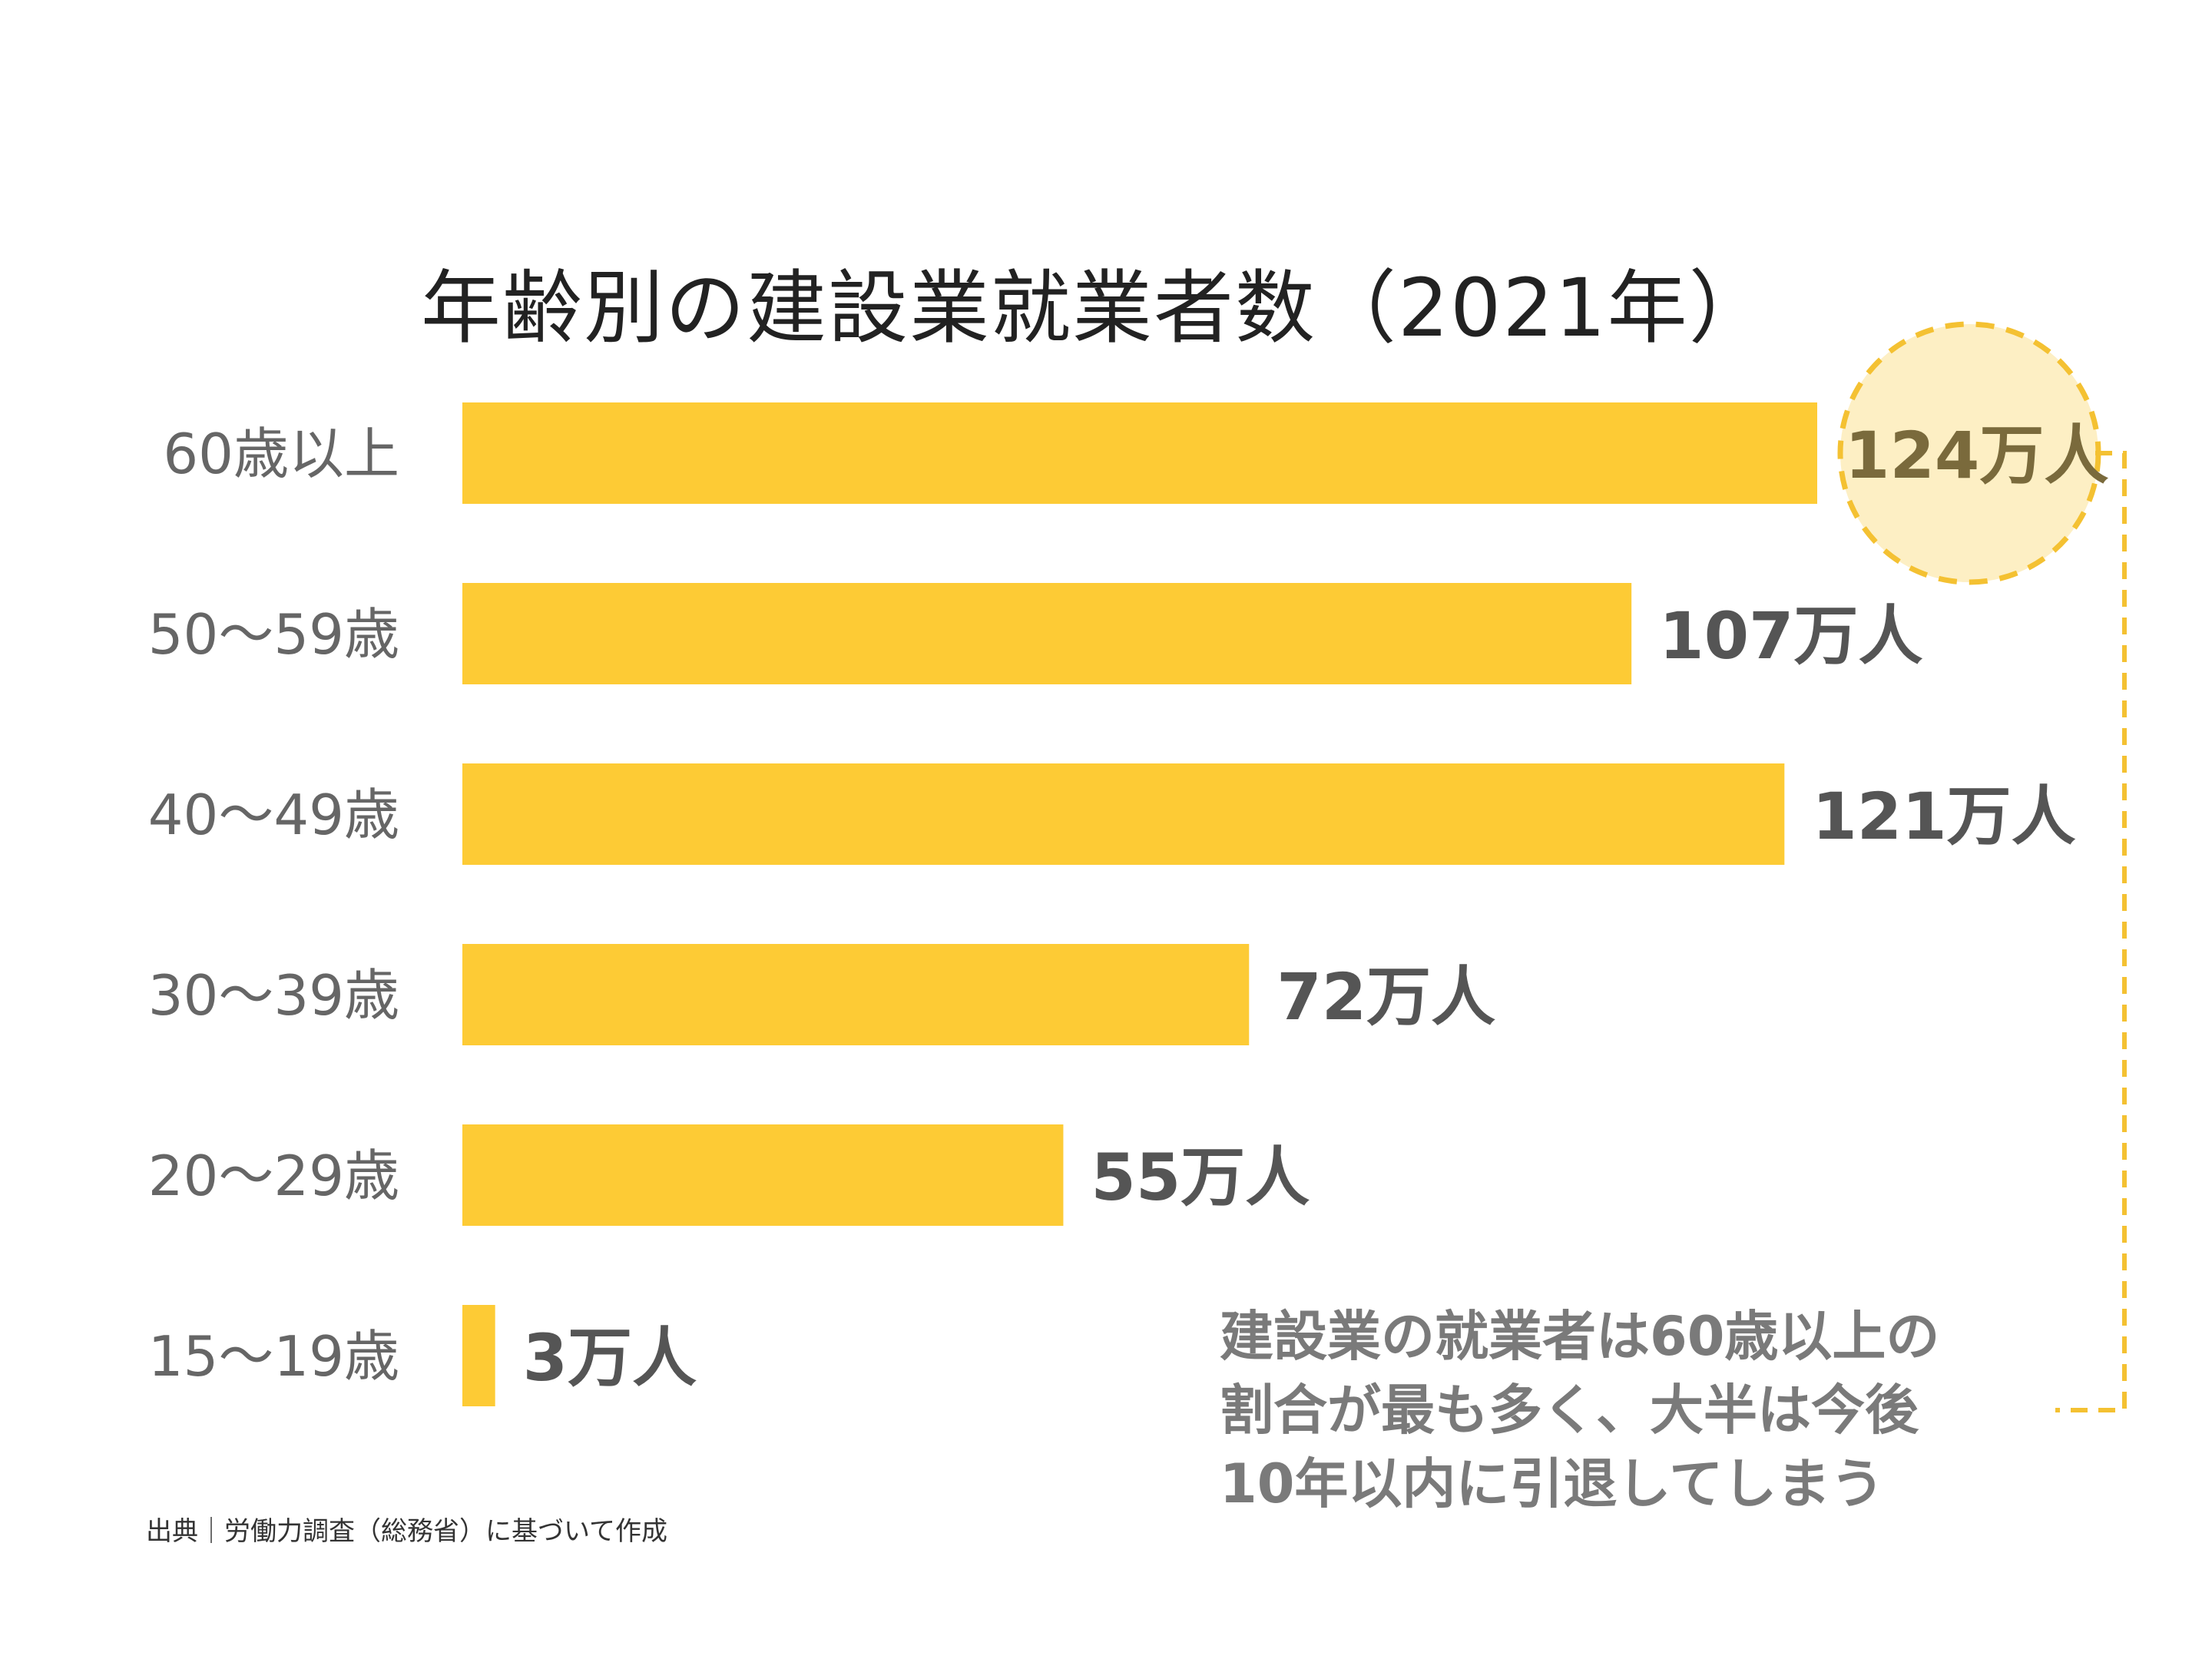  What do you see at coordinates (1553, 1483) in the screenshot?
I see `annotation-line: 10年以内に引退してしまう` at bounding box center [1553, 1483].